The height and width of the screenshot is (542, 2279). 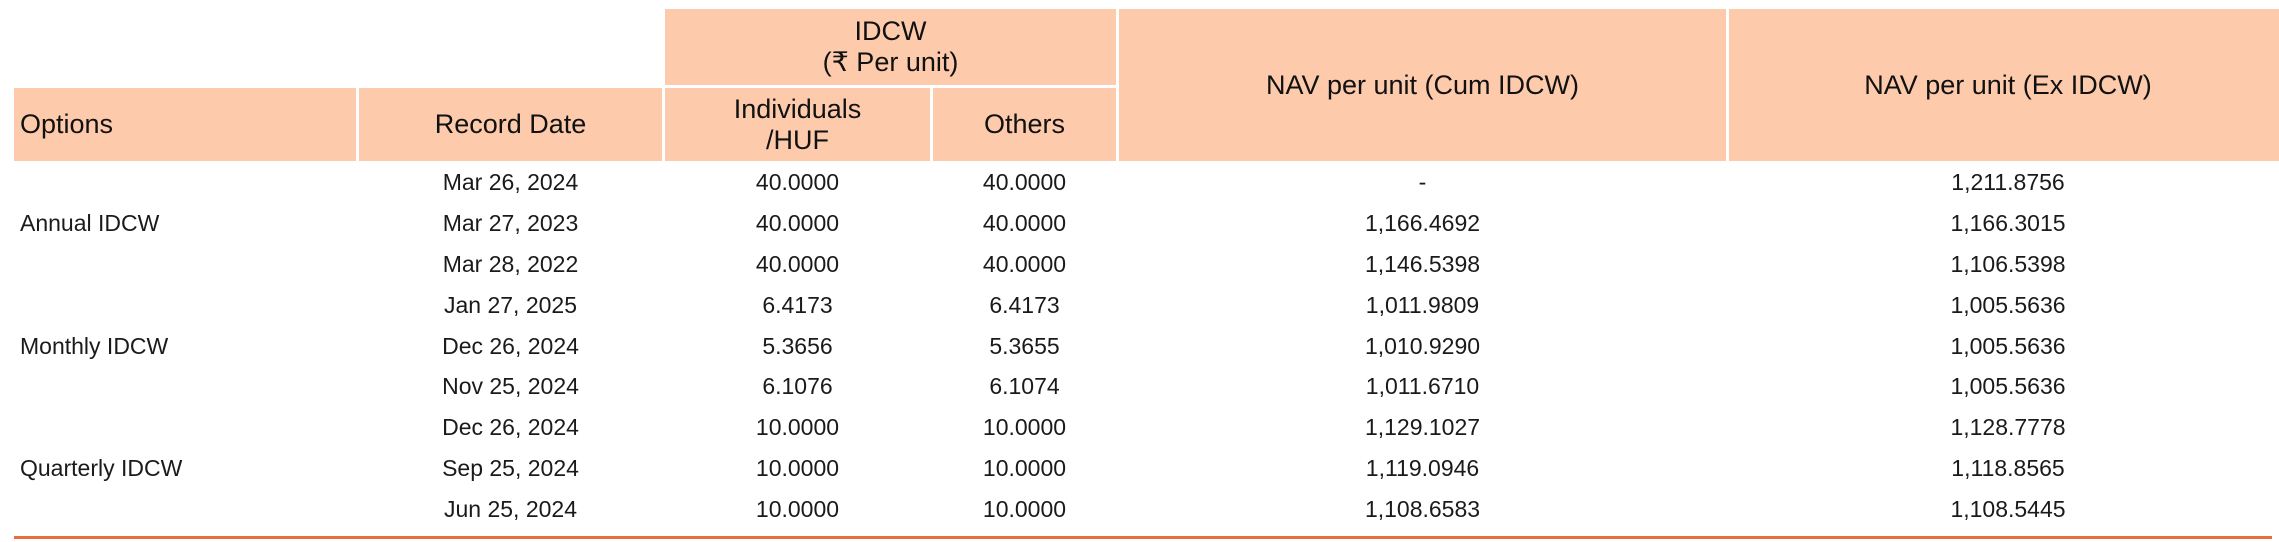 I want to click on nav-cum-cell: 1,011.6710, so click(x=1422, y=386).